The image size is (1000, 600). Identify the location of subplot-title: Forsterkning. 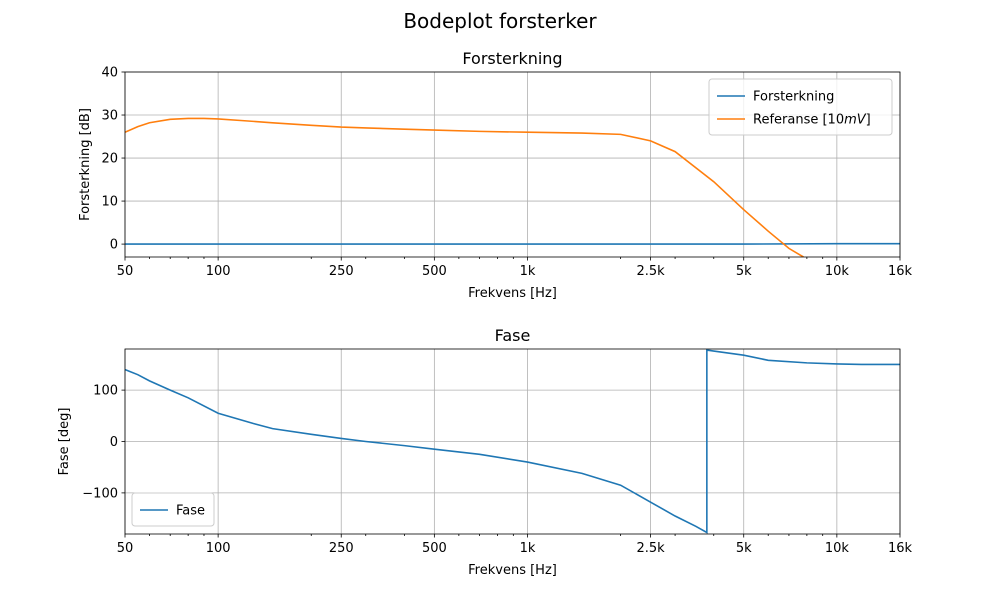
(512, 58).